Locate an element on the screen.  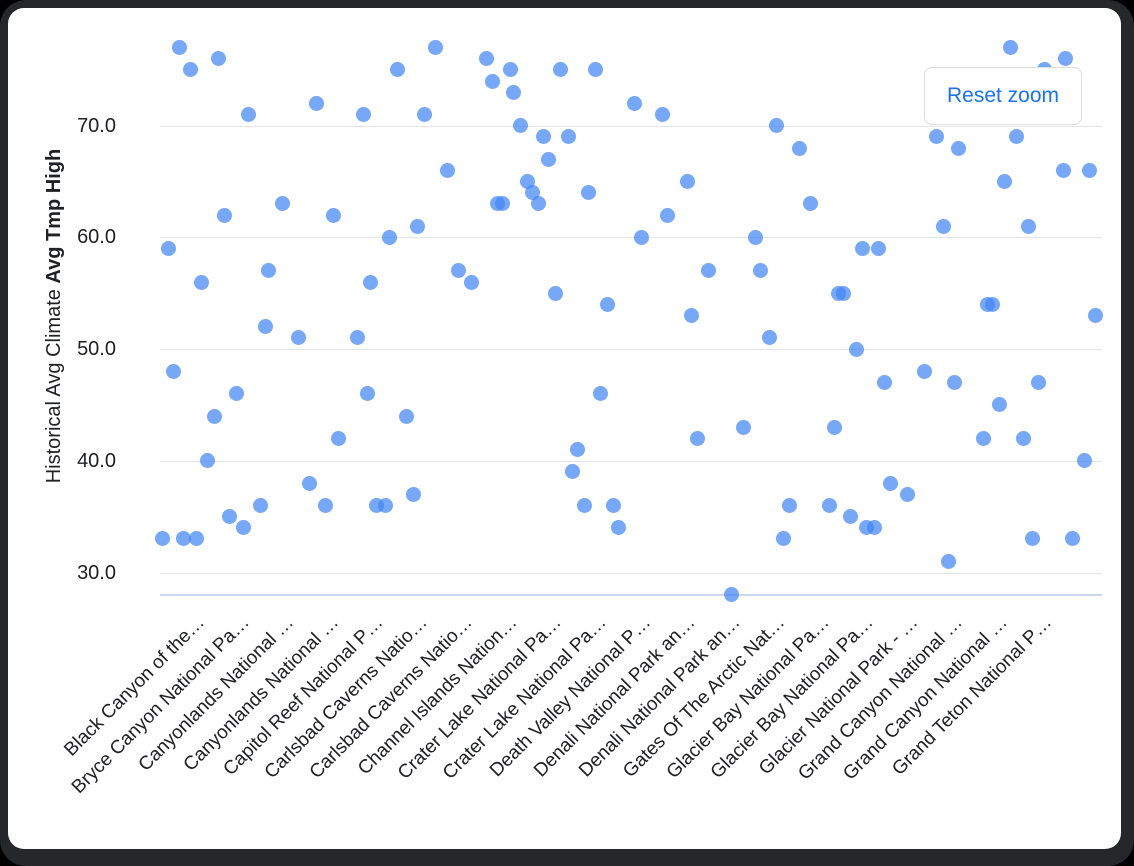
reset-zoom-button: Reset zoom is located at coordinates (1003, 96).